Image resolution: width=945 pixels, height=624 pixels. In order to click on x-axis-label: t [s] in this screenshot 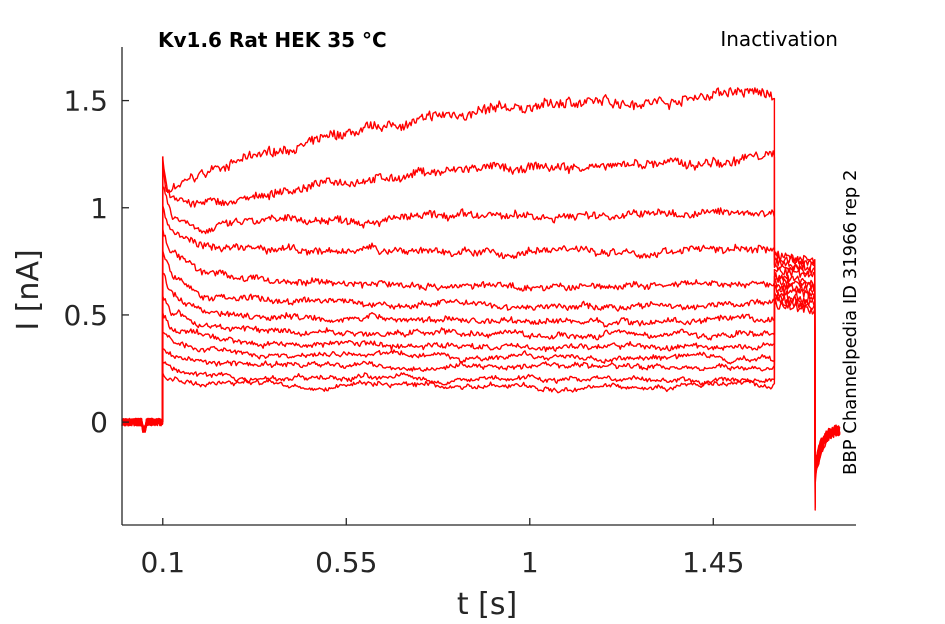, I will do `click(487, 604)`.